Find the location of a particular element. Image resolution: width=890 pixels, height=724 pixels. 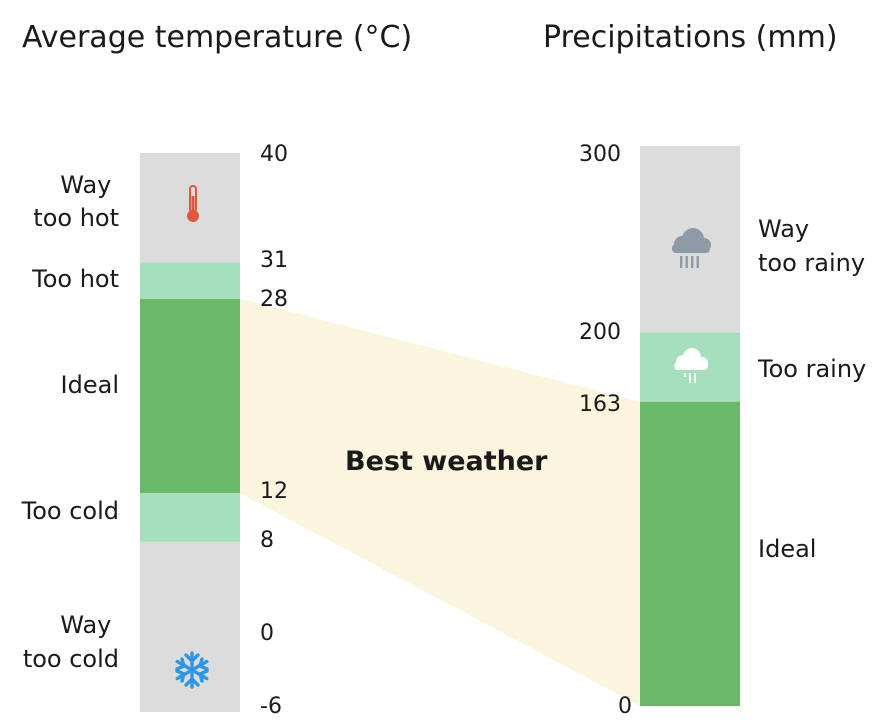

temp-tick: 8 is located at coordinates (267, 540).